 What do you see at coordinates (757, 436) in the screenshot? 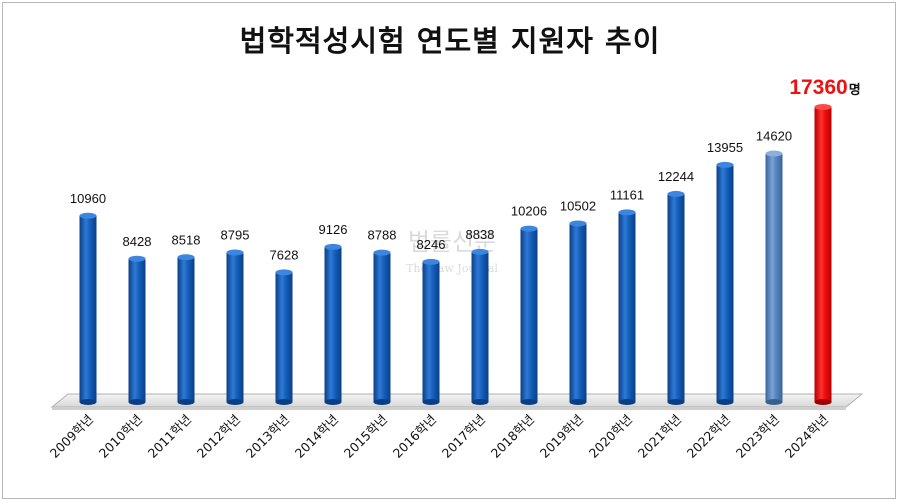
I see `tick-label: 2023학년` at bounding box center [757, 436].